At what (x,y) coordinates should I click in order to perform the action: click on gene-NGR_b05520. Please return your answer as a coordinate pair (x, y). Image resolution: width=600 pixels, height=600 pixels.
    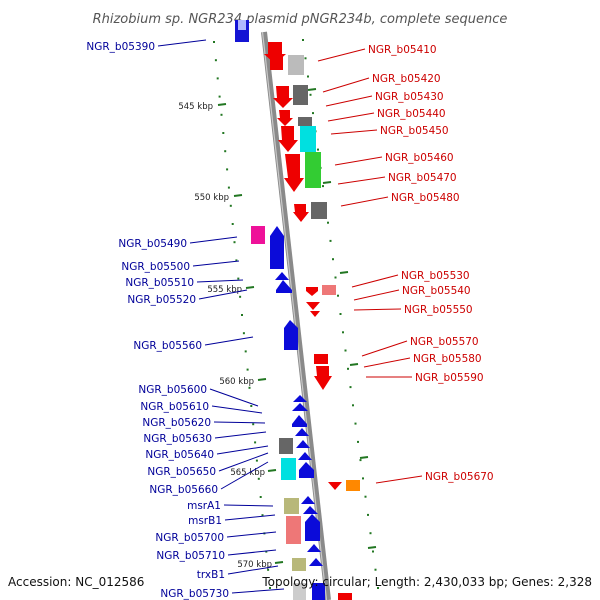
    Looking at the image, I should click on (284, 286).